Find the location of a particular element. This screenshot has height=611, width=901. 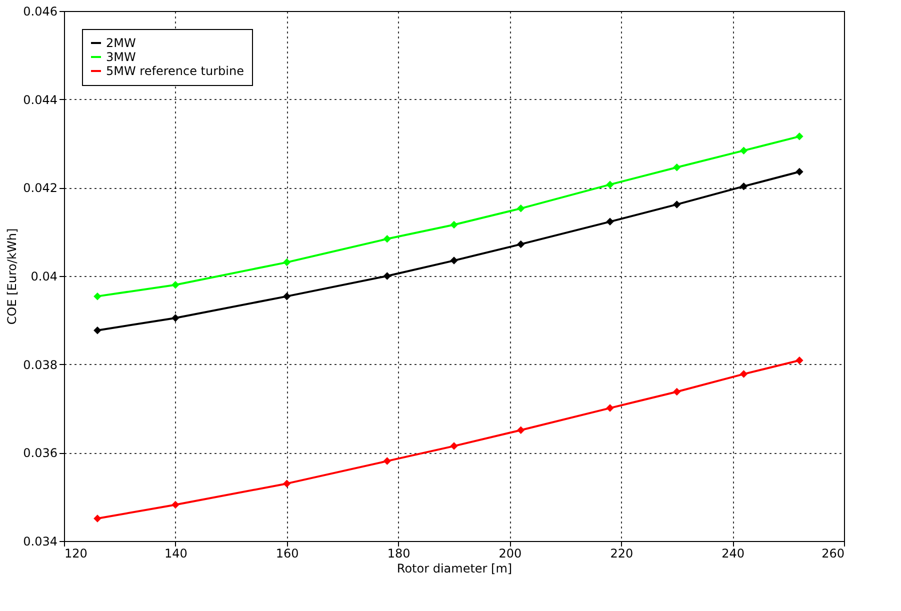

x-tick-label: 160 is located at coordinates (287, 553).